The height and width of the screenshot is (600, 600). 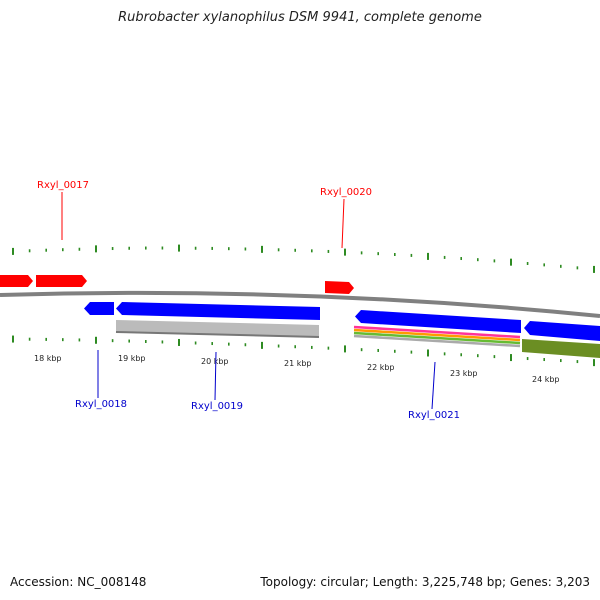 I want to click on reverse-genes, so click(x=342, y=321).